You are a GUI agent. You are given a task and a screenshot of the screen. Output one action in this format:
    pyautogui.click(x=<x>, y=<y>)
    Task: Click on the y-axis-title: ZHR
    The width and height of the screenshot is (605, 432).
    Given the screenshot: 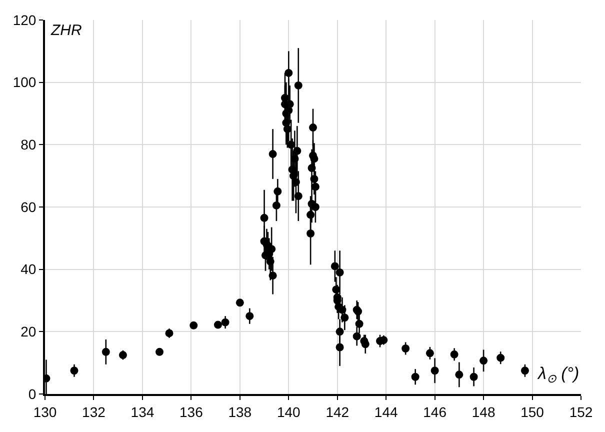 What is the action you would take?
    pyautogui.click(x=66, y=30)
    